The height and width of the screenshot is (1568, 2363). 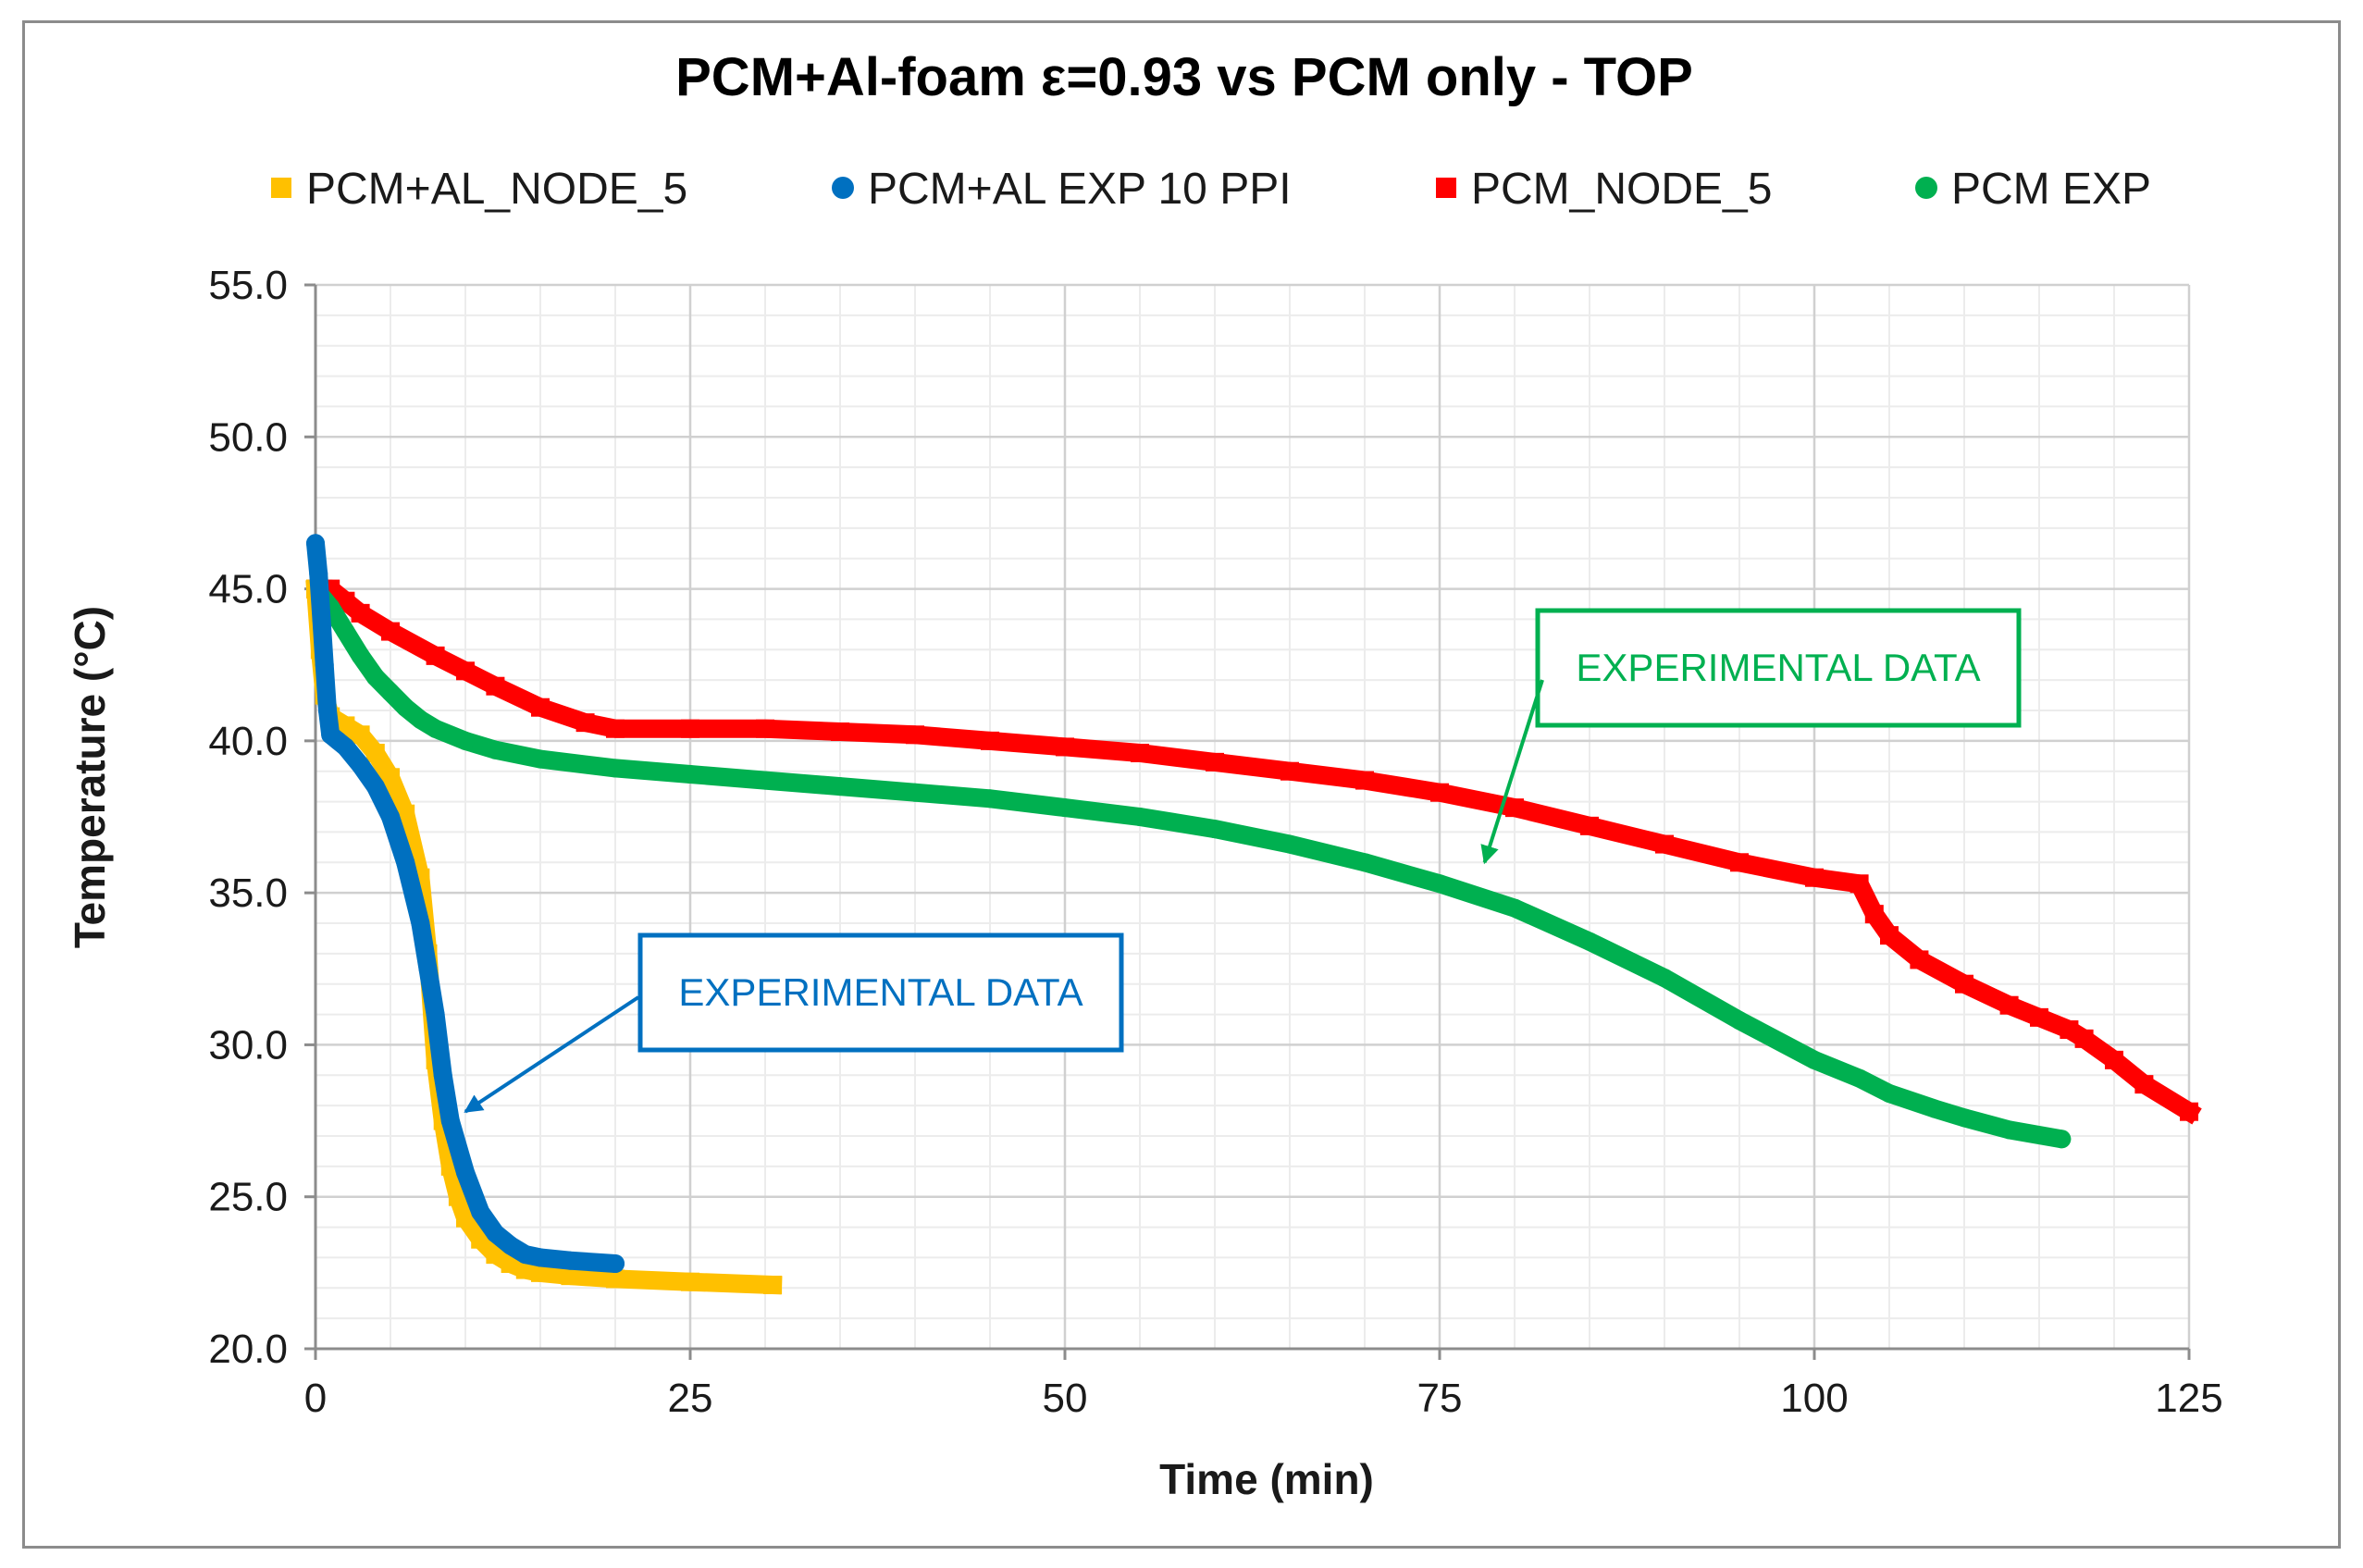 I want to click on legend-label: PCM EXP, so click(x=2051, y=189).